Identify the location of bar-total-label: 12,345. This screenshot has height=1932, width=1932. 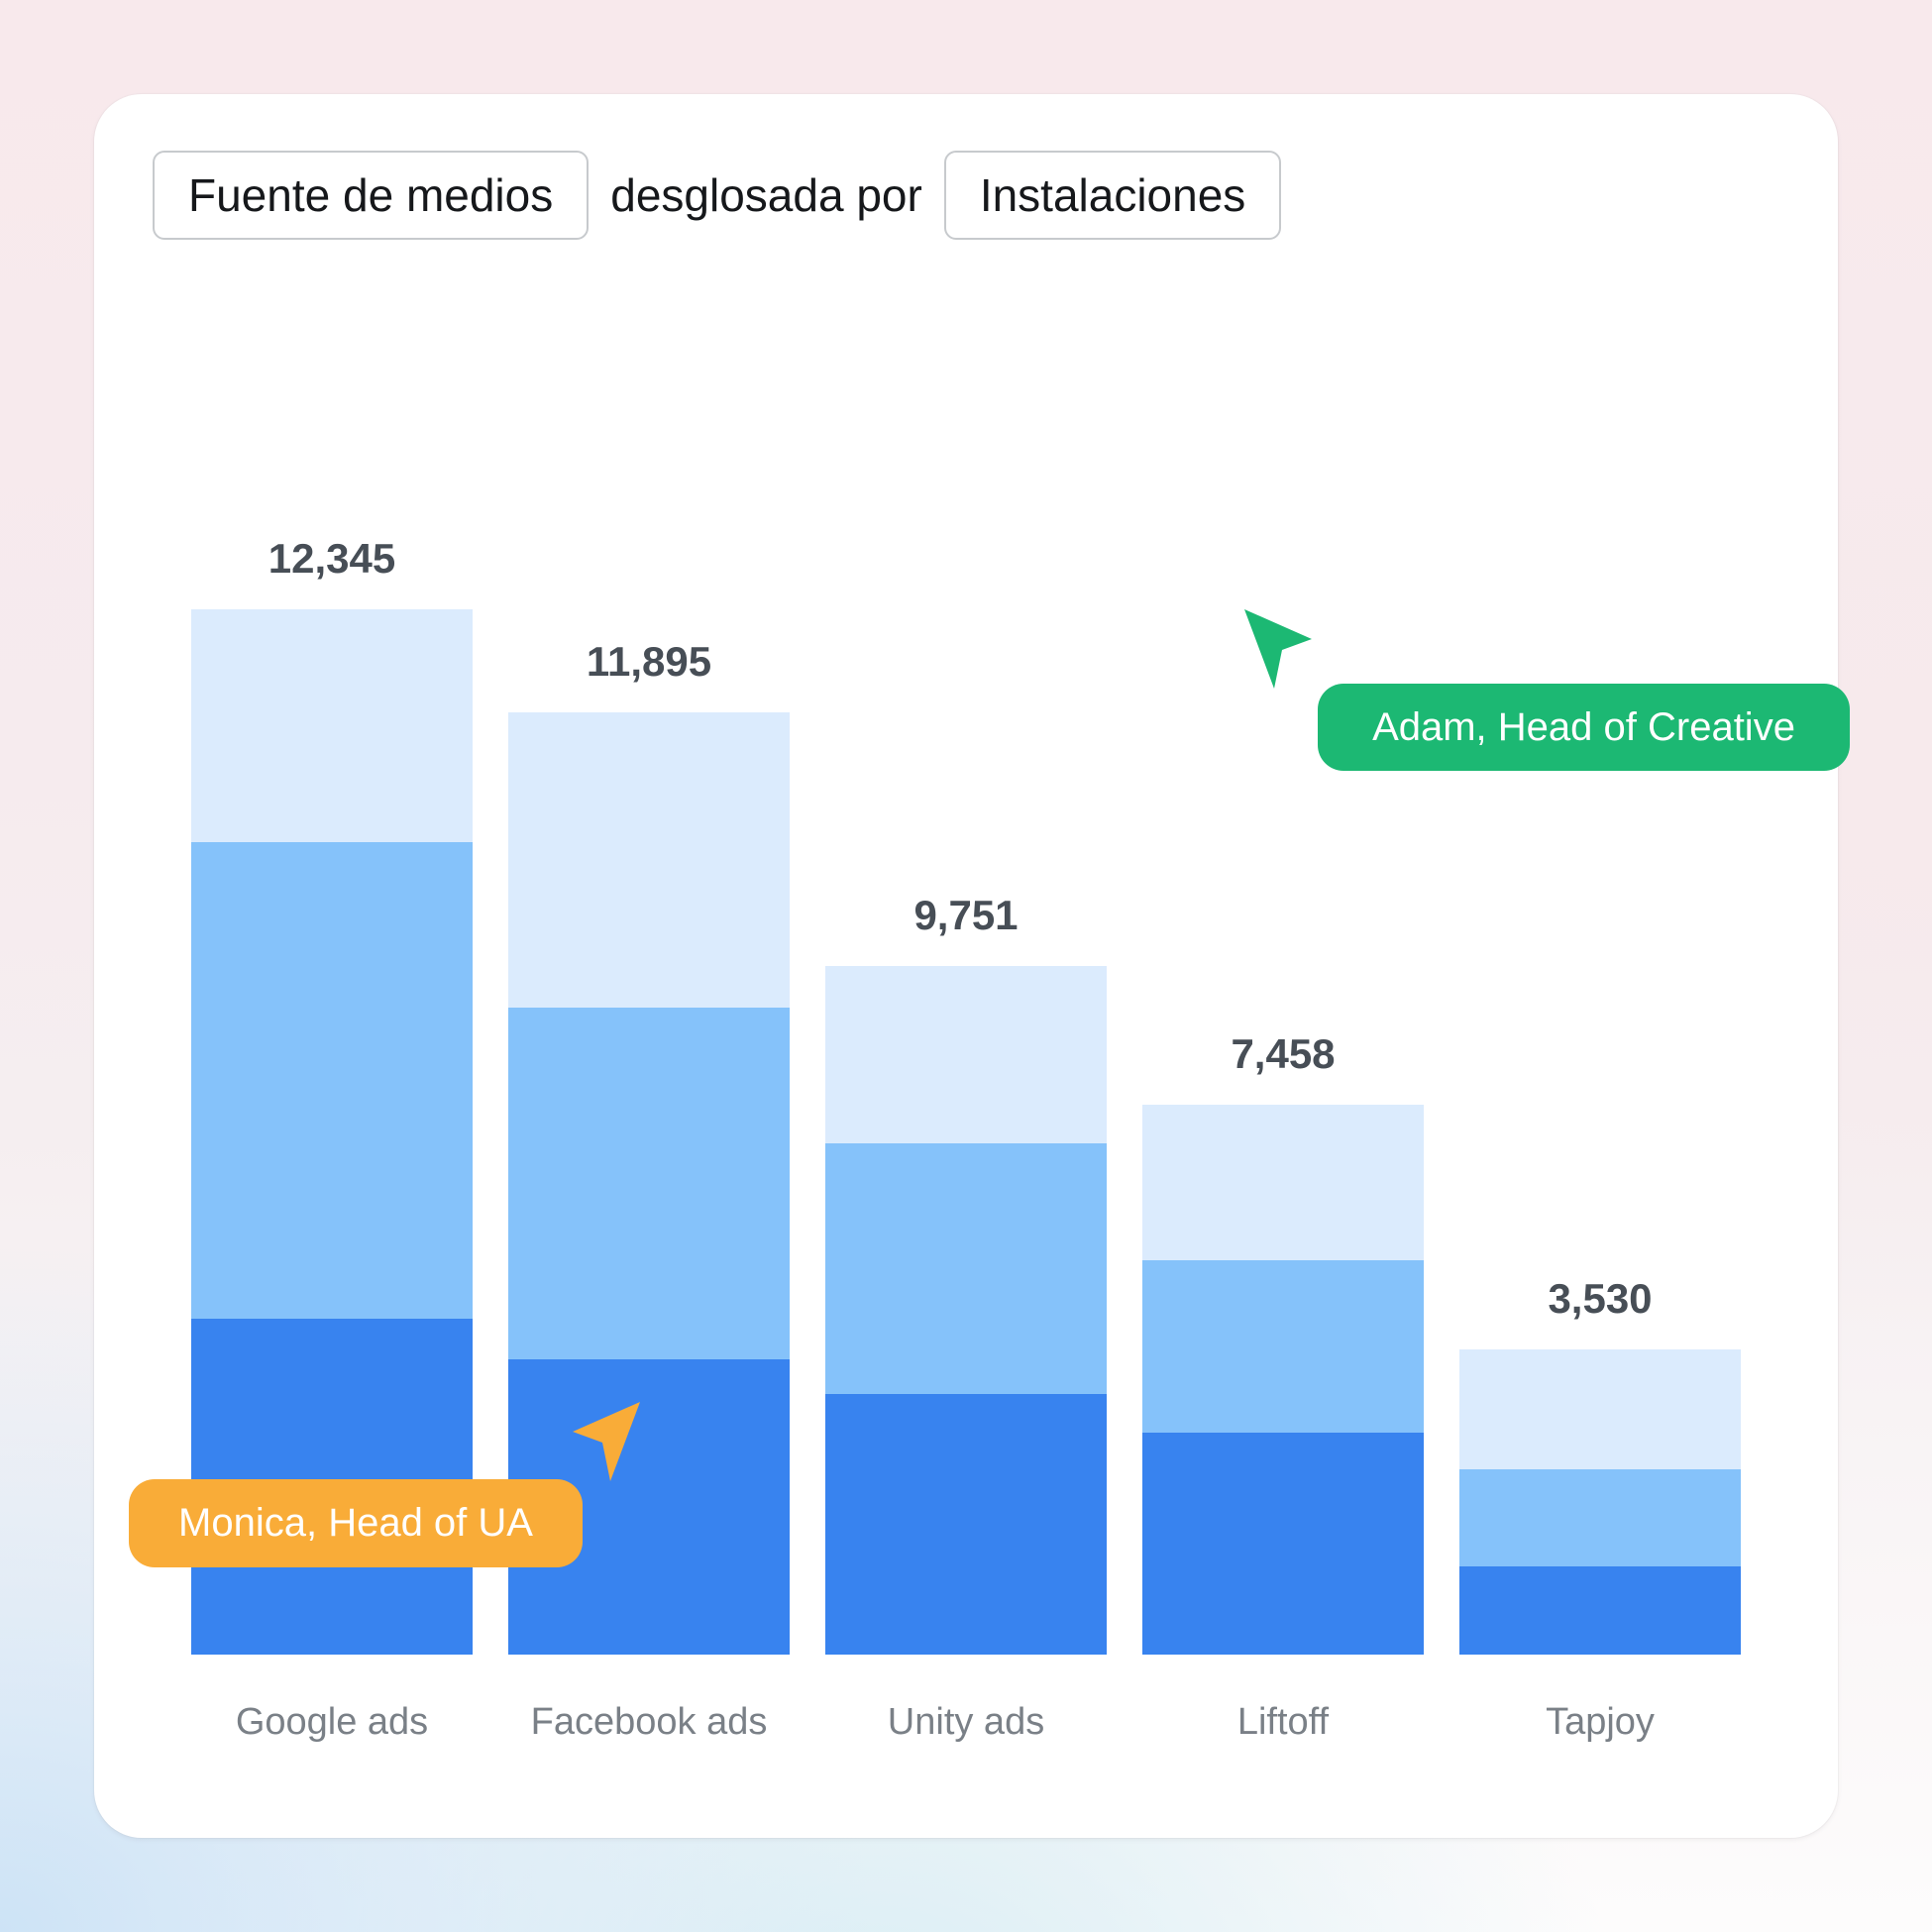
(332, 559).